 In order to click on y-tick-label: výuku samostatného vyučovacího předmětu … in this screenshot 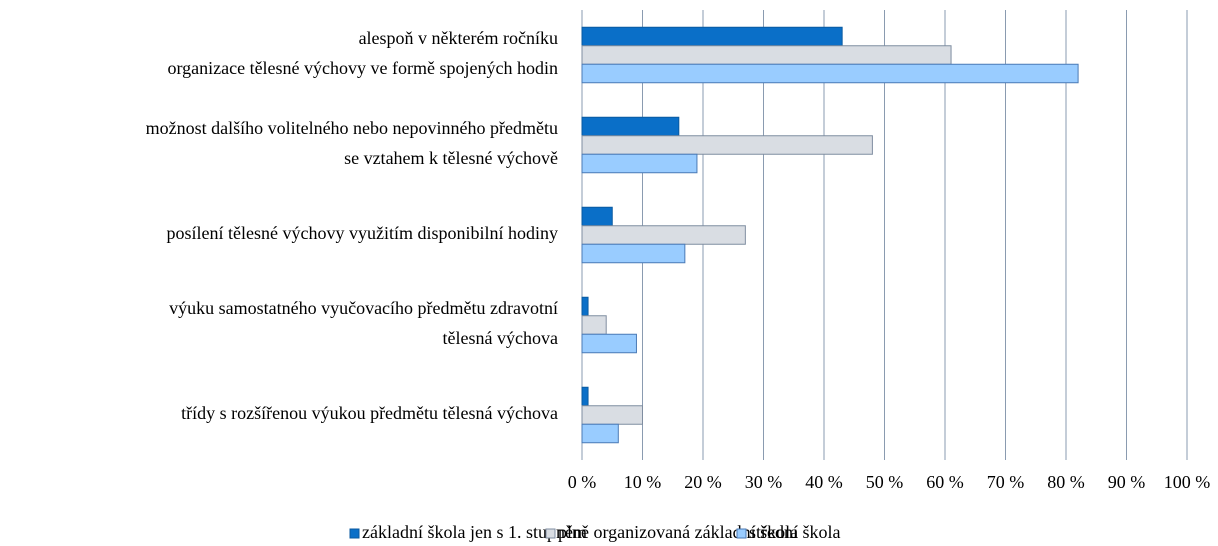, I will do `click(363, 308)`.